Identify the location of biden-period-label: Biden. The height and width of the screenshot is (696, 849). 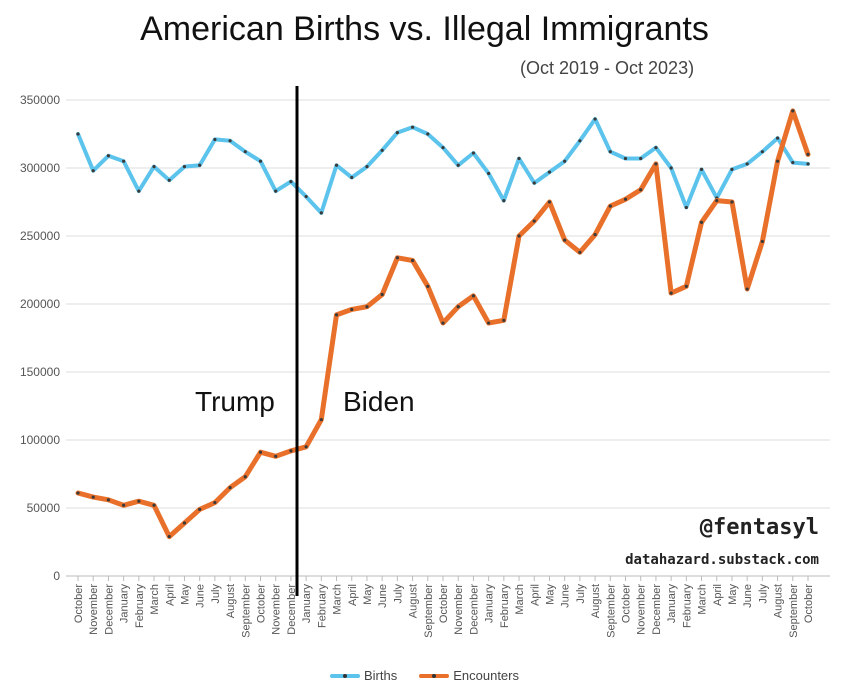
(379, 401).